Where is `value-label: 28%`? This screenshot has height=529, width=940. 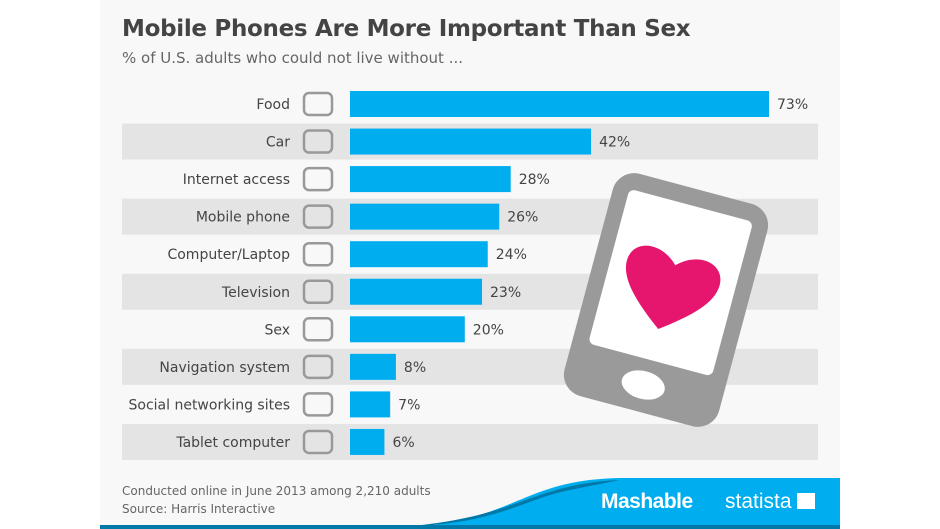
value-label: 28% is located at coordinates (534, 180).